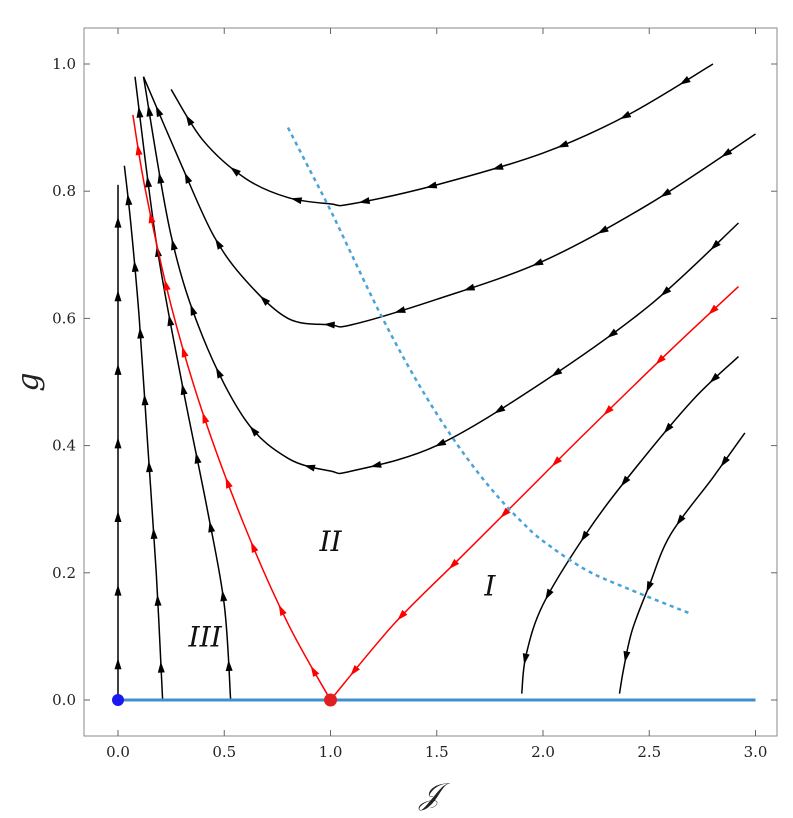 This screenshot has width=793, height=818. I want to click on x-tick-label: 0.0, so click(118, 752).